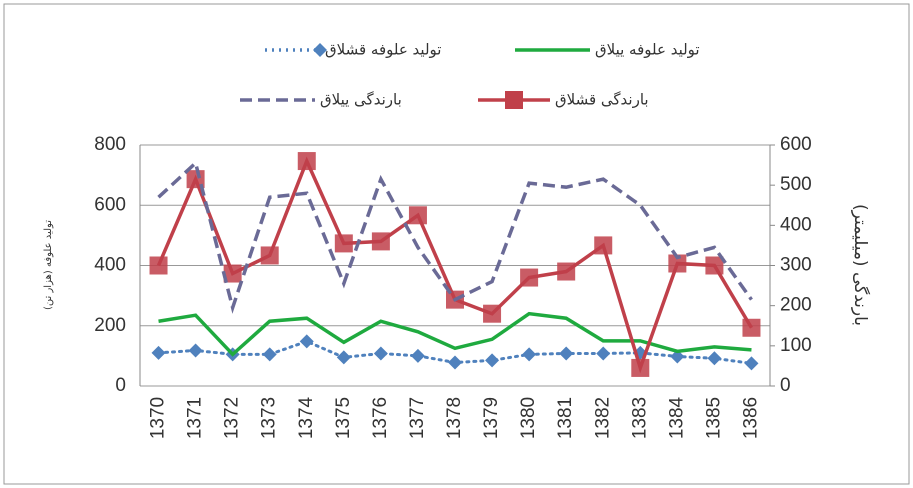 The image size is (913, 488). Describe the element at coordinates (383, 50) in the screenshot. I see `legend-label: تولید علوفه قشلاق` at that location.